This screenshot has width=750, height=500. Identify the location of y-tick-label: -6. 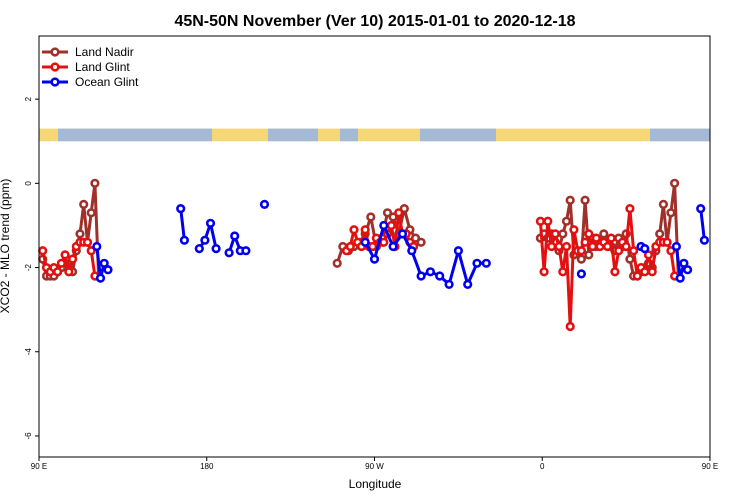
(28, 436).